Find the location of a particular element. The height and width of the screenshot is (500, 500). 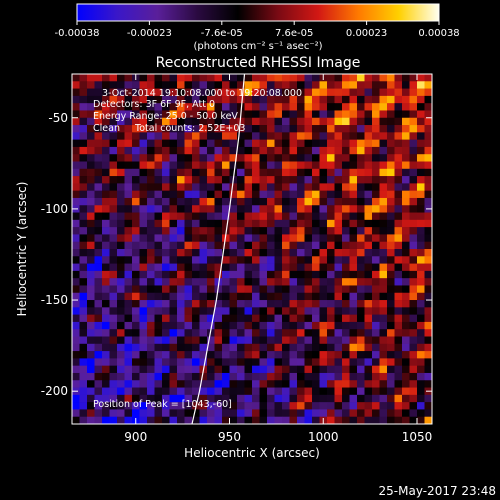

annotation-clean-counts: Clean Total counts: 2.52E+03 is located at coordinates (169, 128).